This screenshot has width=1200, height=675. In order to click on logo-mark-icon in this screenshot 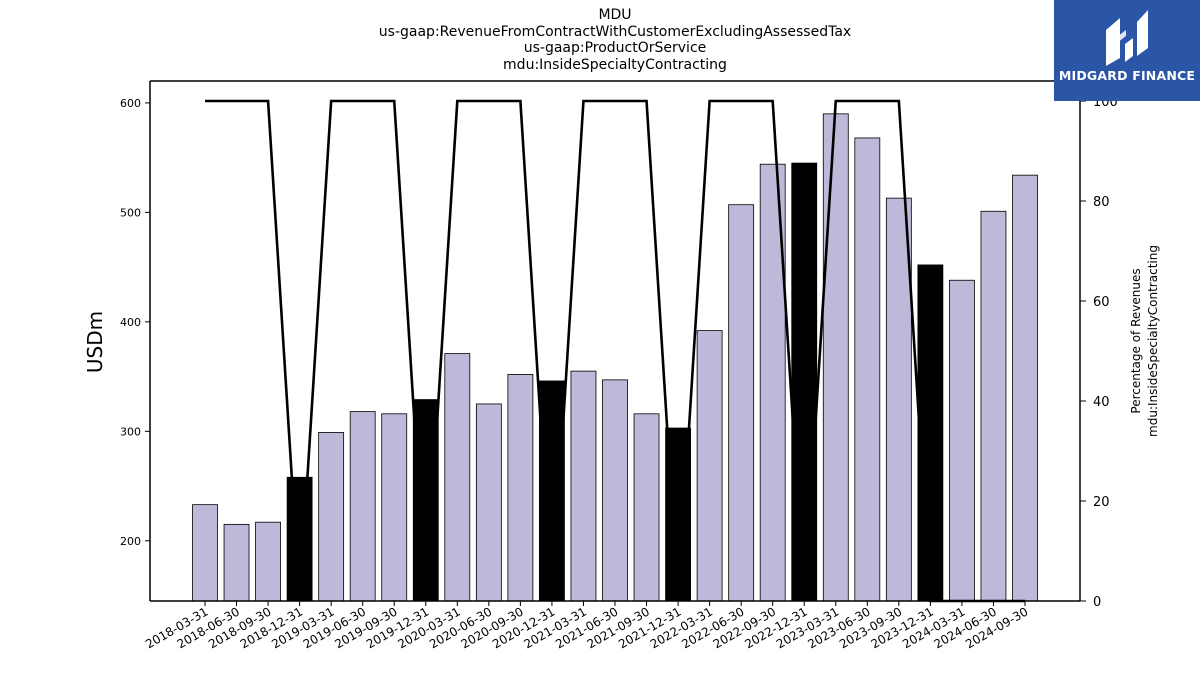, I will do `click(1127, 38)`.